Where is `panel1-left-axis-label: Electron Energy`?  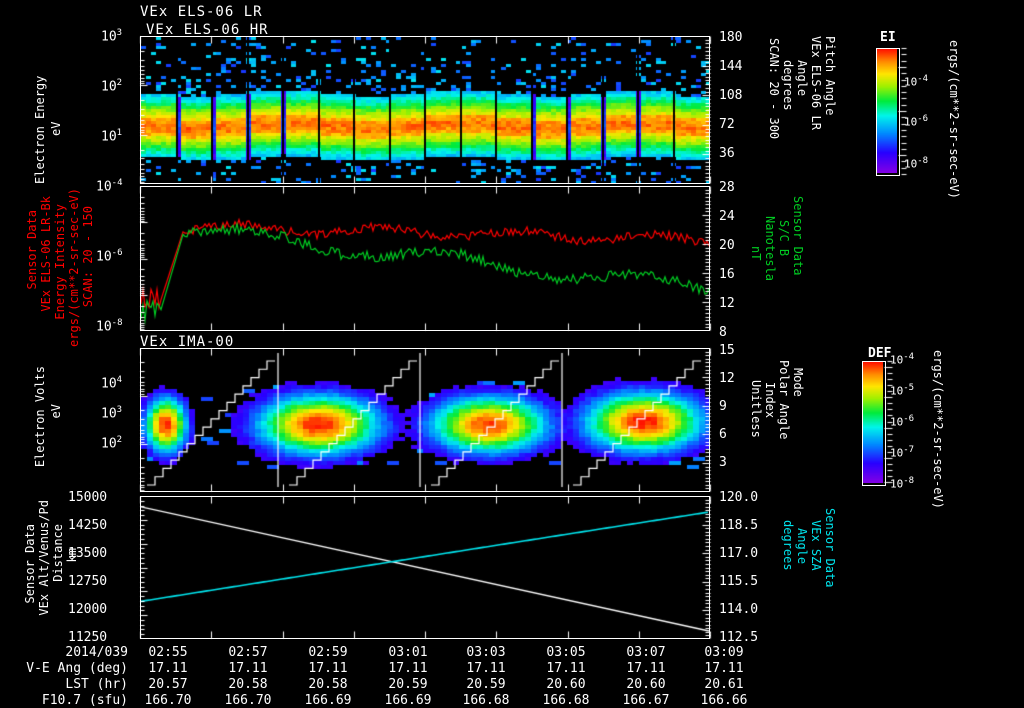 panel1-left-axis-label: Electron Energy is located at coordinates (40, 114).